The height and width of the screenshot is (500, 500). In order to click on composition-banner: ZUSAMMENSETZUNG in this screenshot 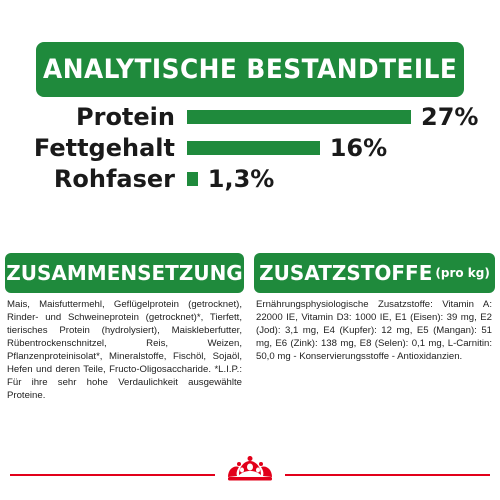, I will do `click(124, 273)`.